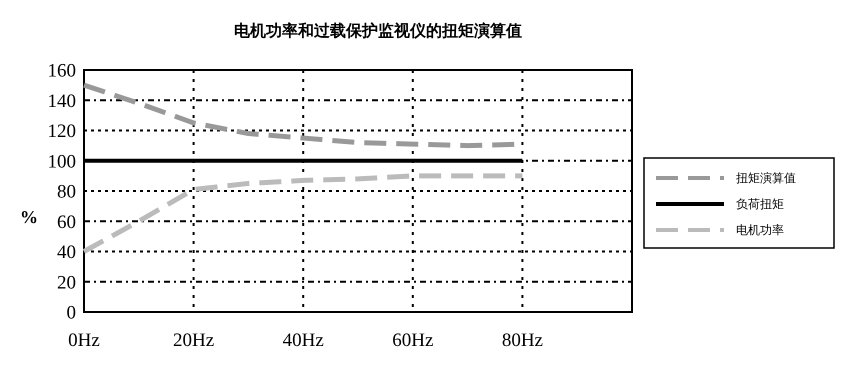 This screenshot has height=380, width=860. What do you see at coordinates (193, 340) in the screenshot?
I see `x-tick-label: 20Hz` at bounding box center [193, 340].